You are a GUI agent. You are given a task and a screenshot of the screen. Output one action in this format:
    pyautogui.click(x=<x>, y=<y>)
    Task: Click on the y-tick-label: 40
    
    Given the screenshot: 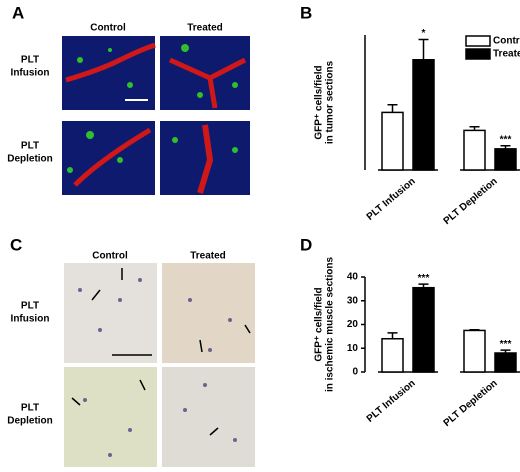 What is the action you would take?
    pyautogui.click(x=353, y=277)
    